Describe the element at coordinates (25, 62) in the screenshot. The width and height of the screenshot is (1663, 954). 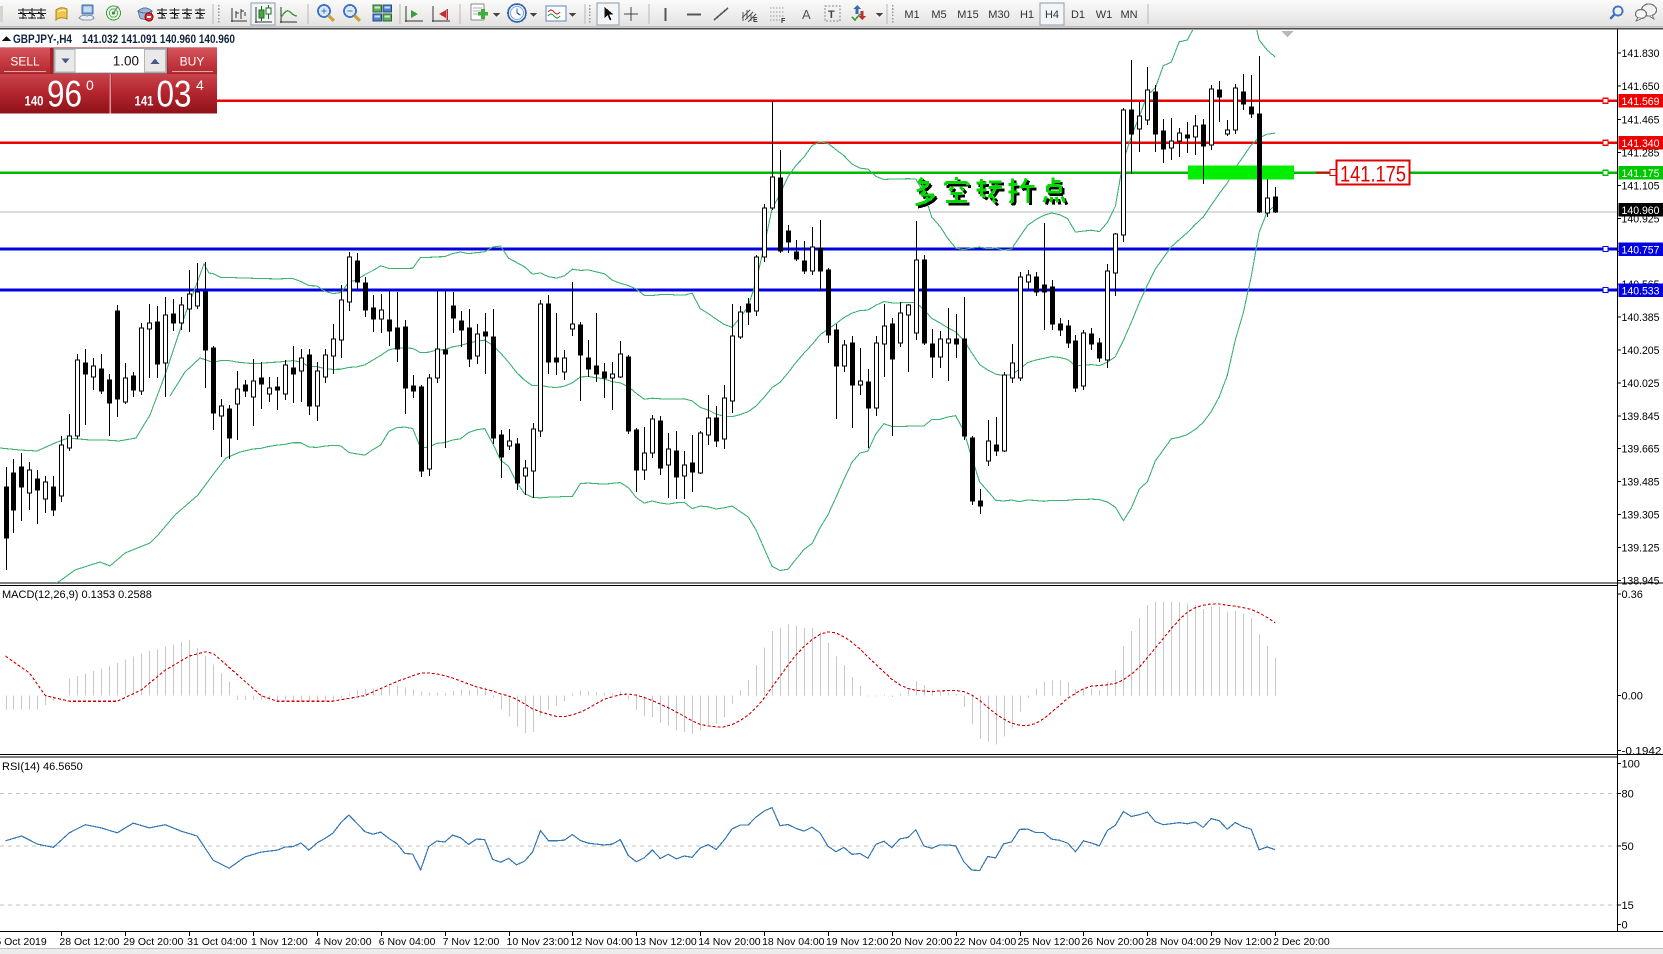
I see `svg-text: SELL` at that location.